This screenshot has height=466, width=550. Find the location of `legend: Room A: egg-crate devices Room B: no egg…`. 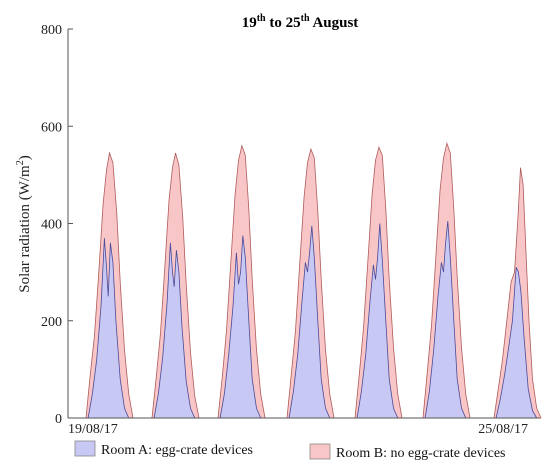

legend: Room A: egg-crate devices Room B: no egg… is located at coordinates (290, 450).